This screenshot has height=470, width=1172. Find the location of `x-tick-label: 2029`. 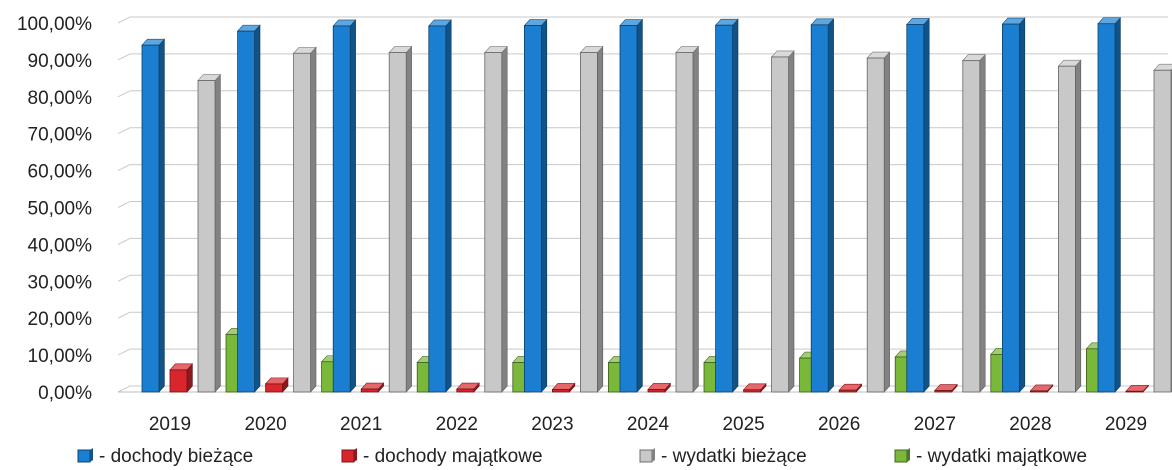

x-tick-label: 2029 is located at coordinates (1126, 424).